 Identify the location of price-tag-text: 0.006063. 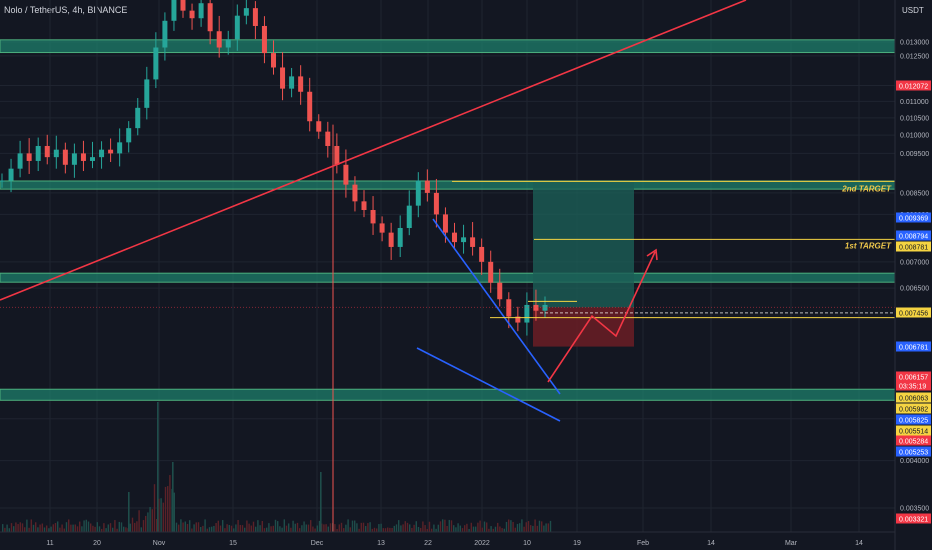
(913, 399).